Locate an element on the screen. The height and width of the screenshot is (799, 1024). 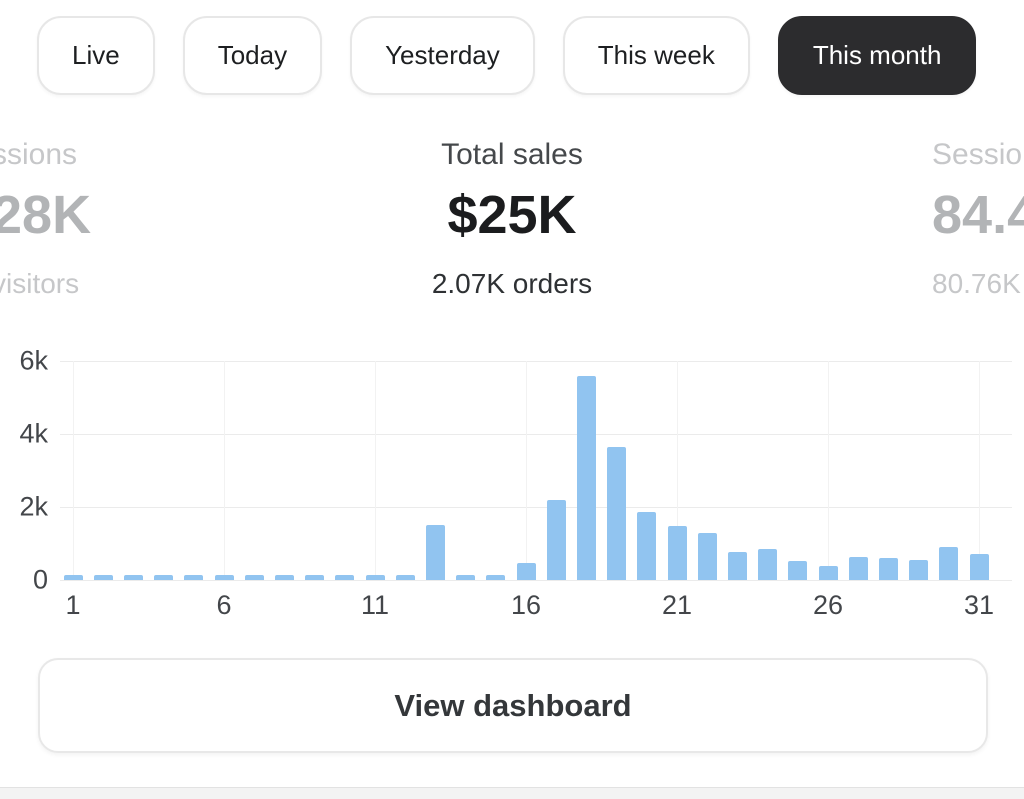
stat-subtext: 80.76K is located at coordinates (976, 283).